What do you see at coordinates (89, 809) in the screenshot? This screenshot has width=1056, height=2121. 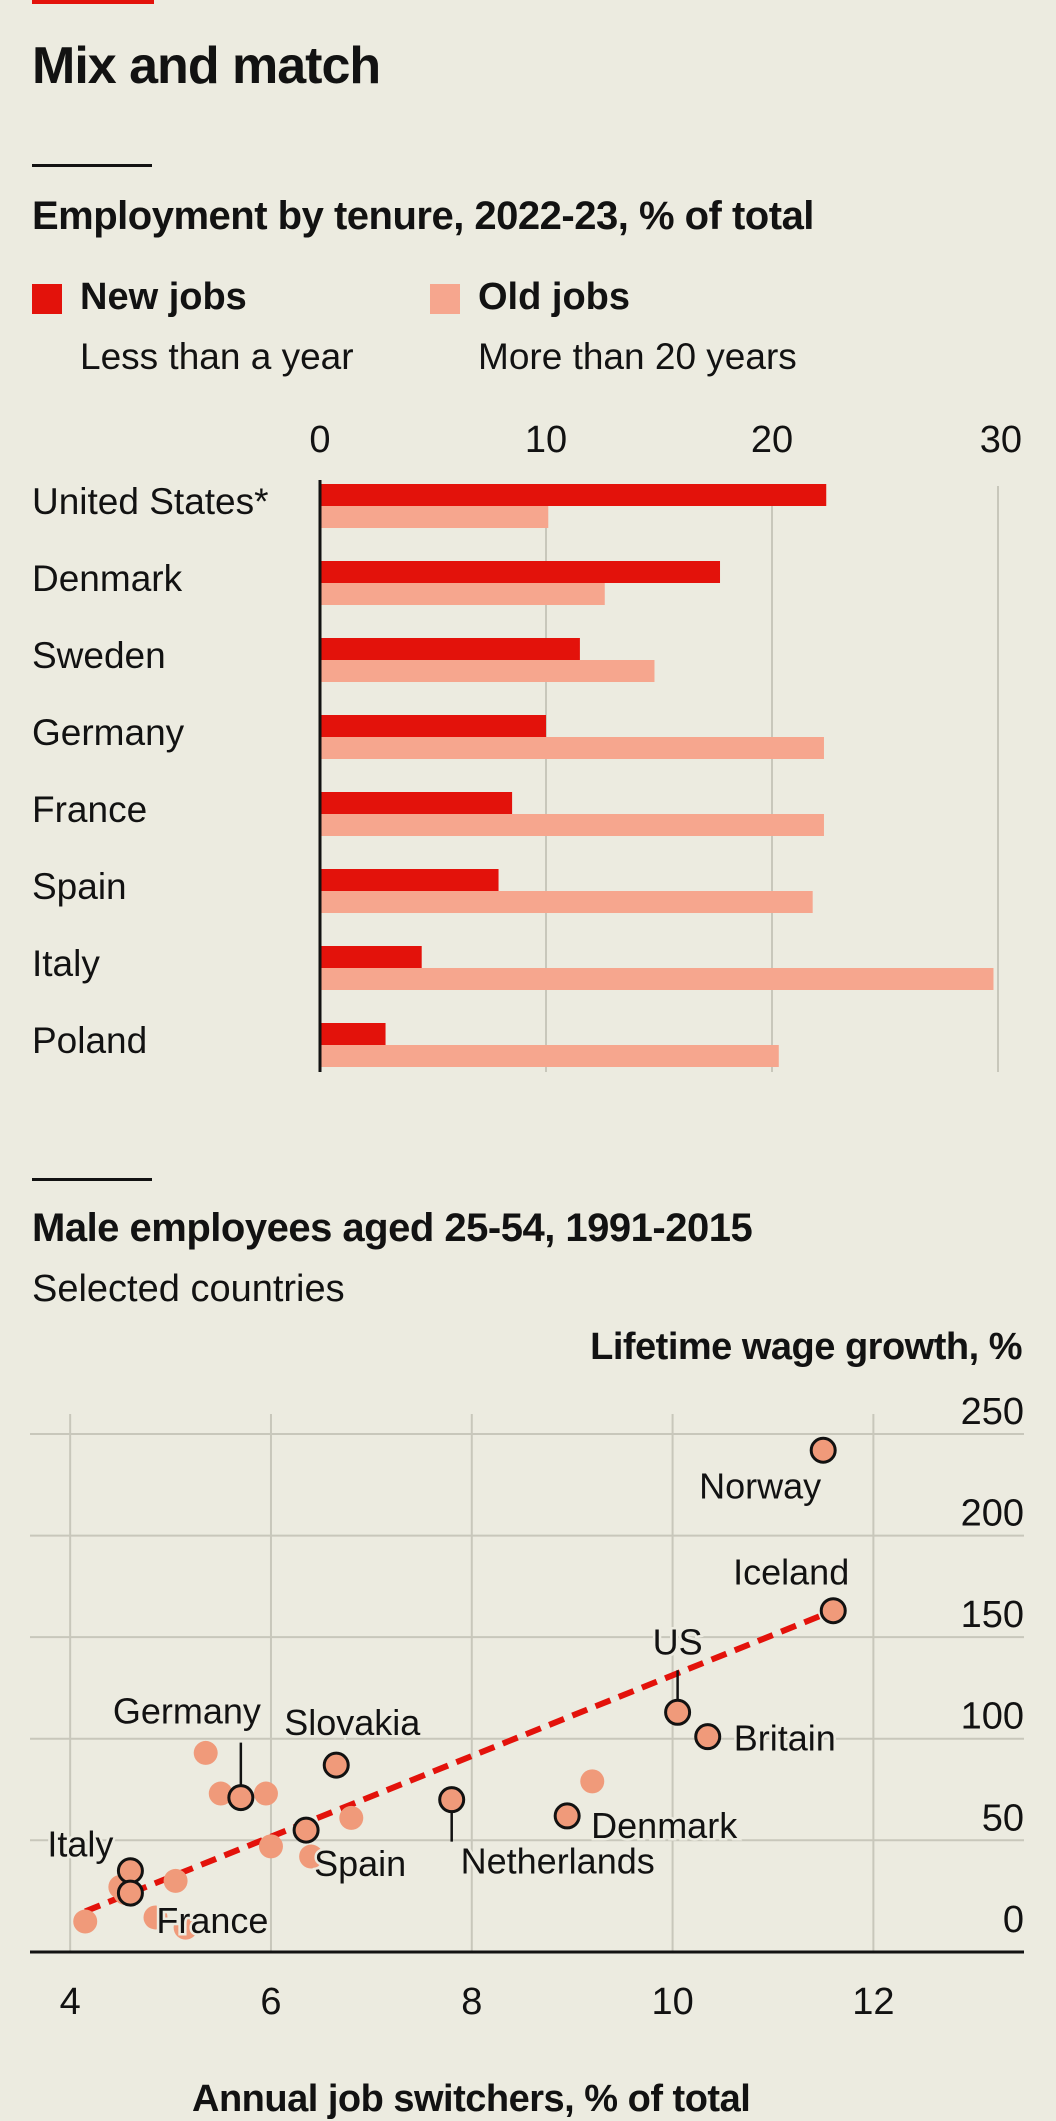 I see `bar-category-label: France` at bounding box center [89, 809].